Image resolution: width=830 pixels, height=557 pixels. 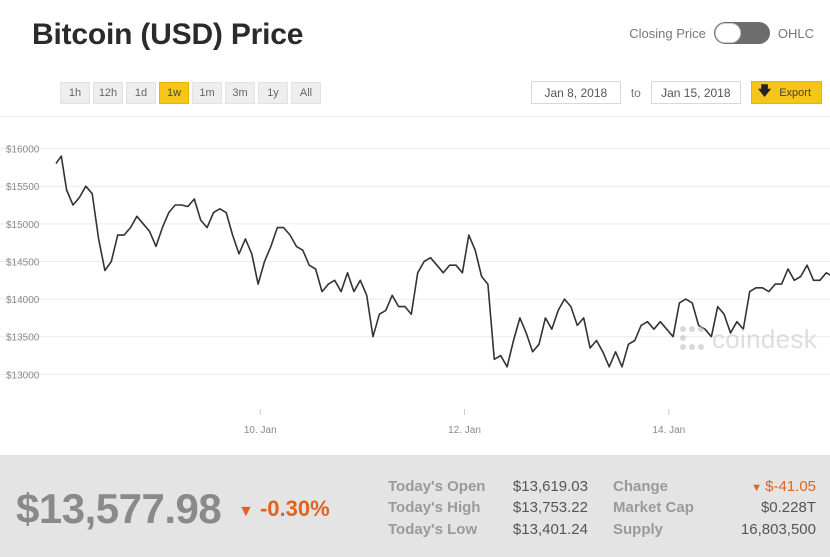 What do you see at coordinates (667, 33) in the screenshot?
I see `closing-price-label: Closing Price` at bounding box center [667, 33].